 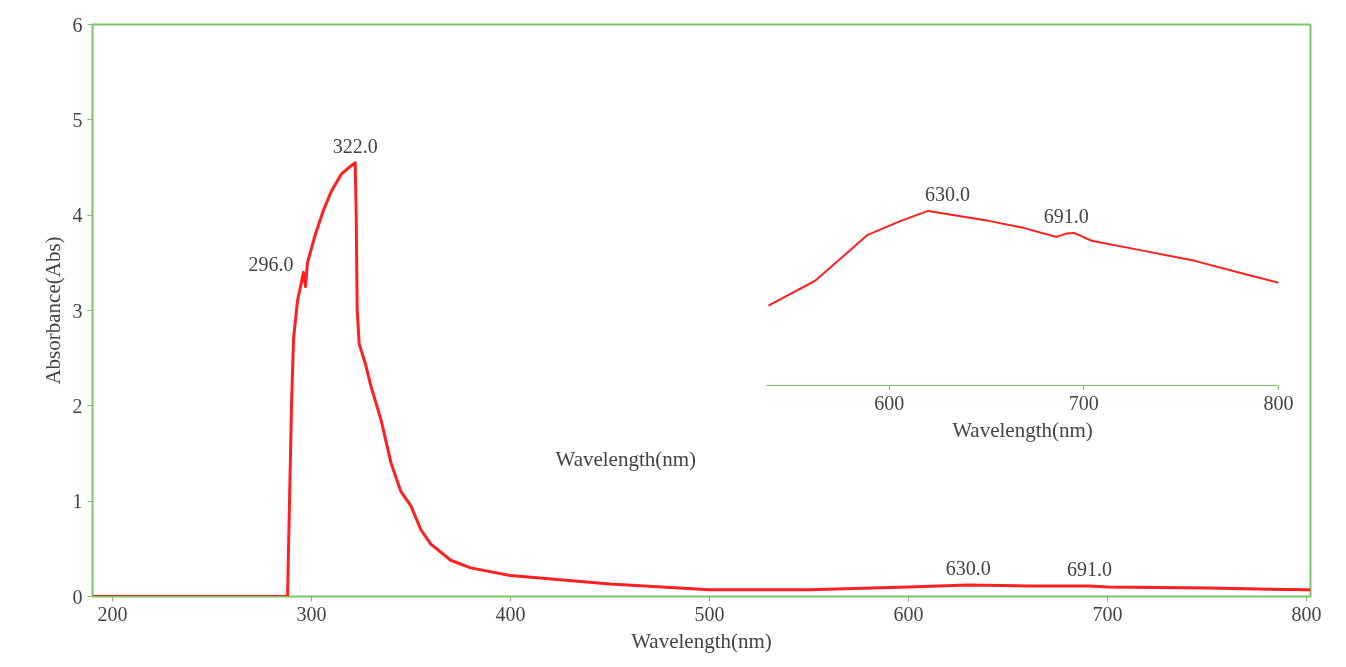 What do you see at coordinates (52, 310) in the screenshot?
I see `y-axis-title: Absorbance(Abs)` at bounding box center [52, 310].